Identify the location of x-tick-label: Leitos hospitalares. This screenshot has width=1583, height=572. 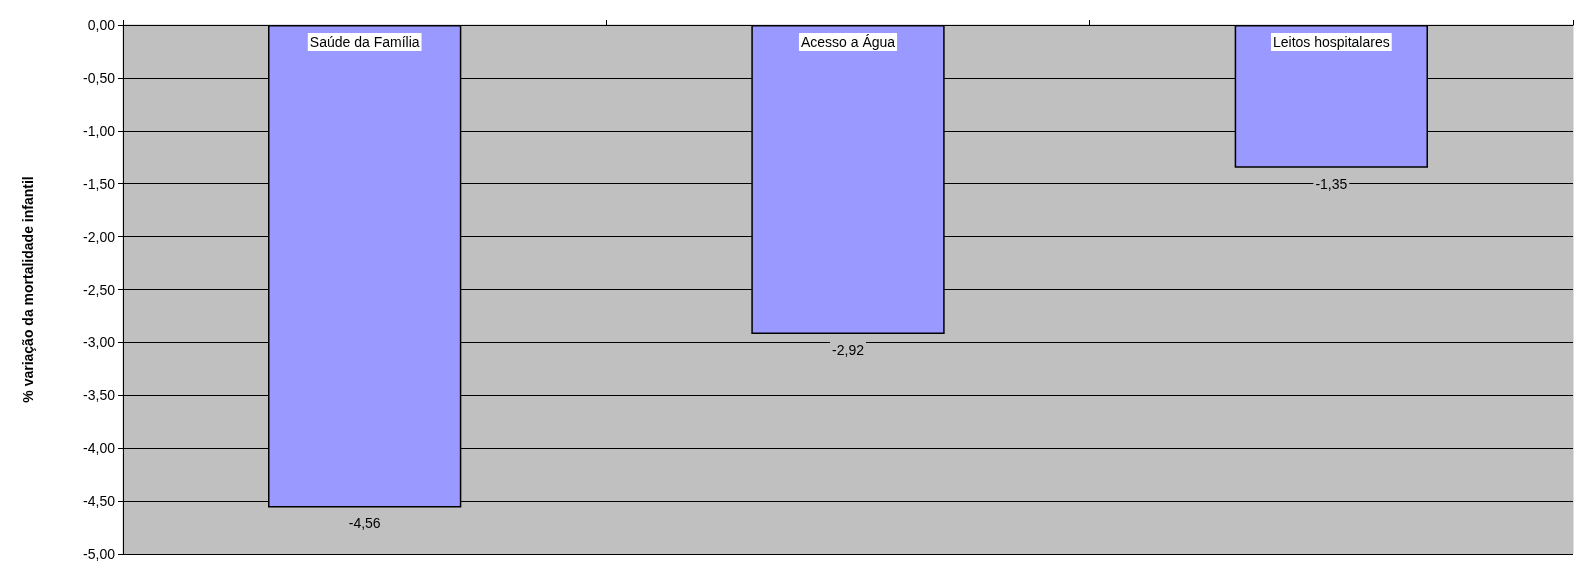
(1331, 42).